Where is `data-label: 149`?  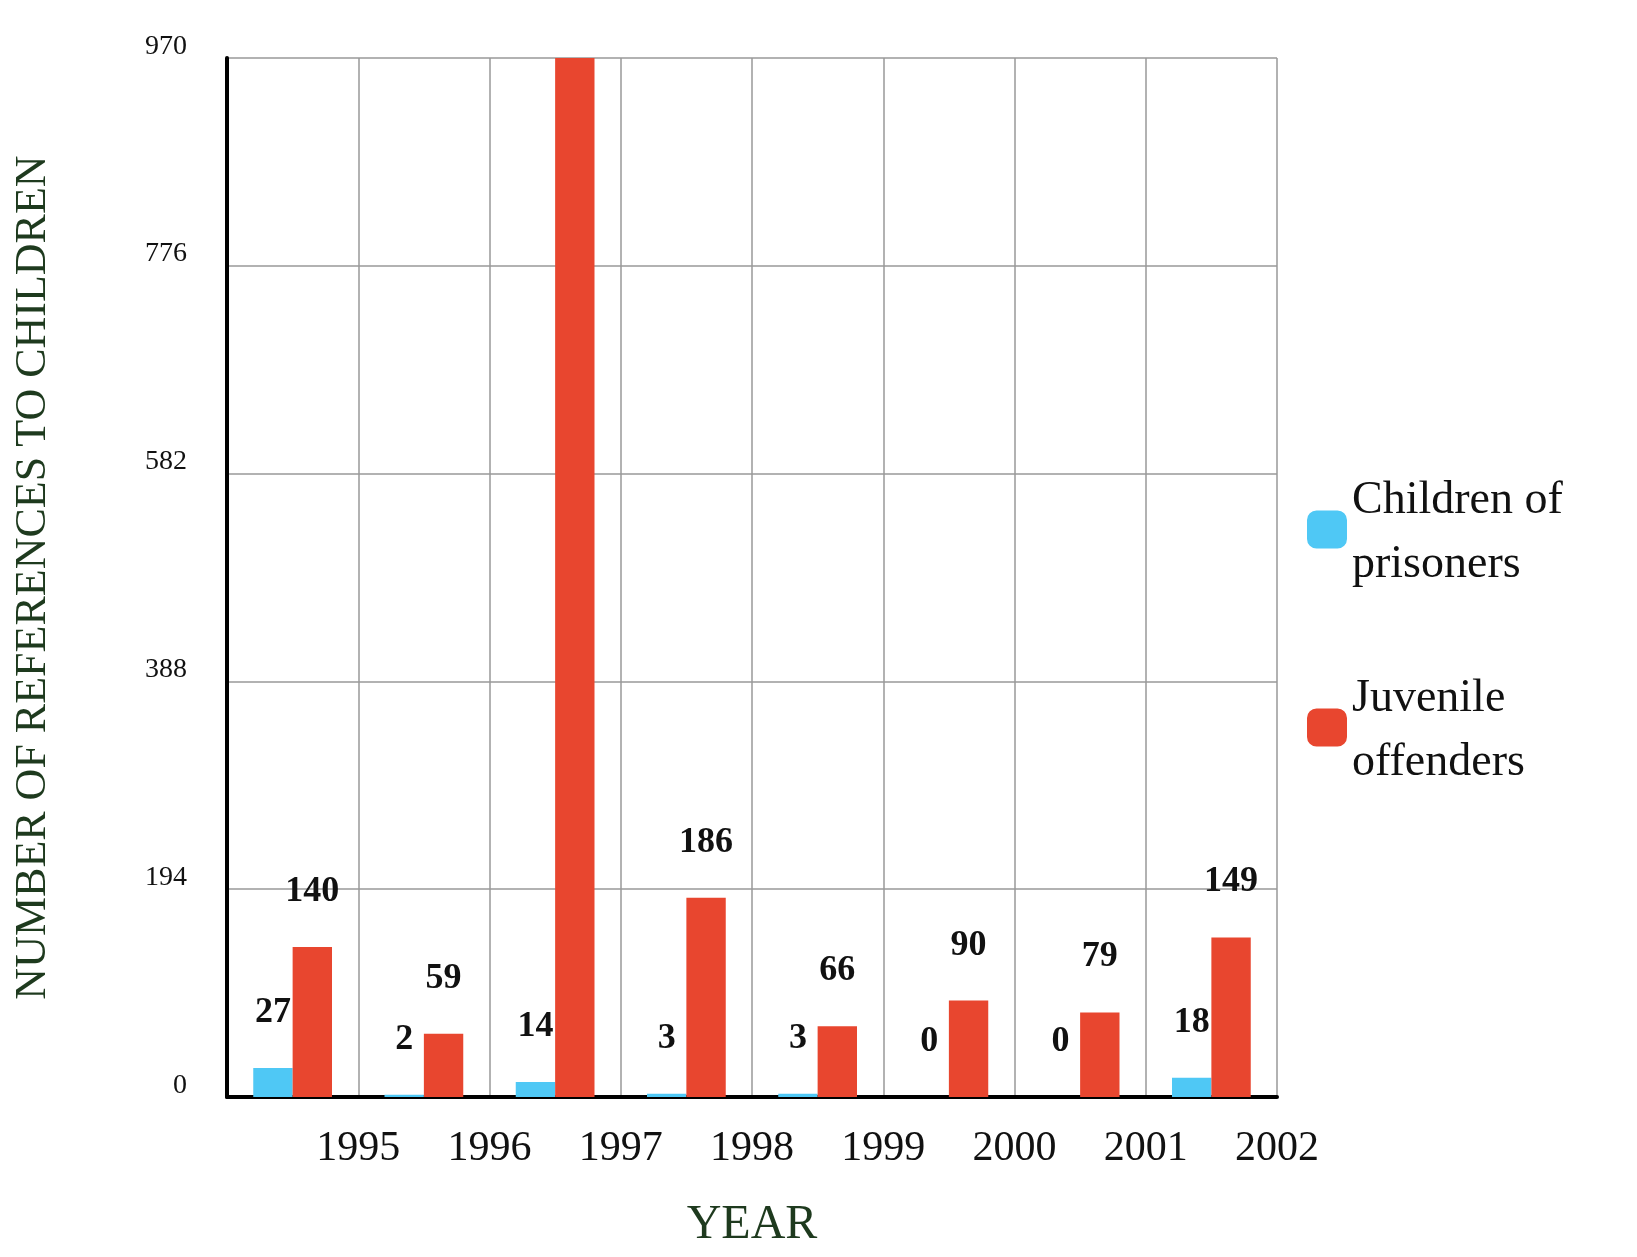
data-label: 149 is located at coordinates (1231, 879).